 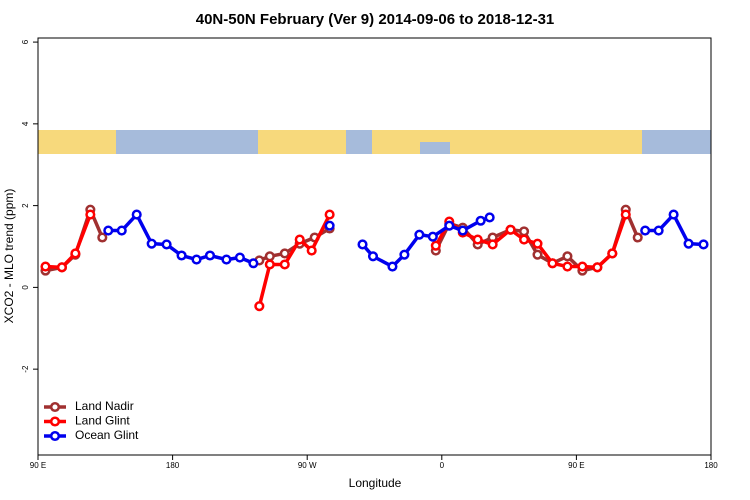 What do you see at coordinates (375, 483) in the screenshot?
I see `x-axis-label: Longitude` at bounding box center [375, 483].